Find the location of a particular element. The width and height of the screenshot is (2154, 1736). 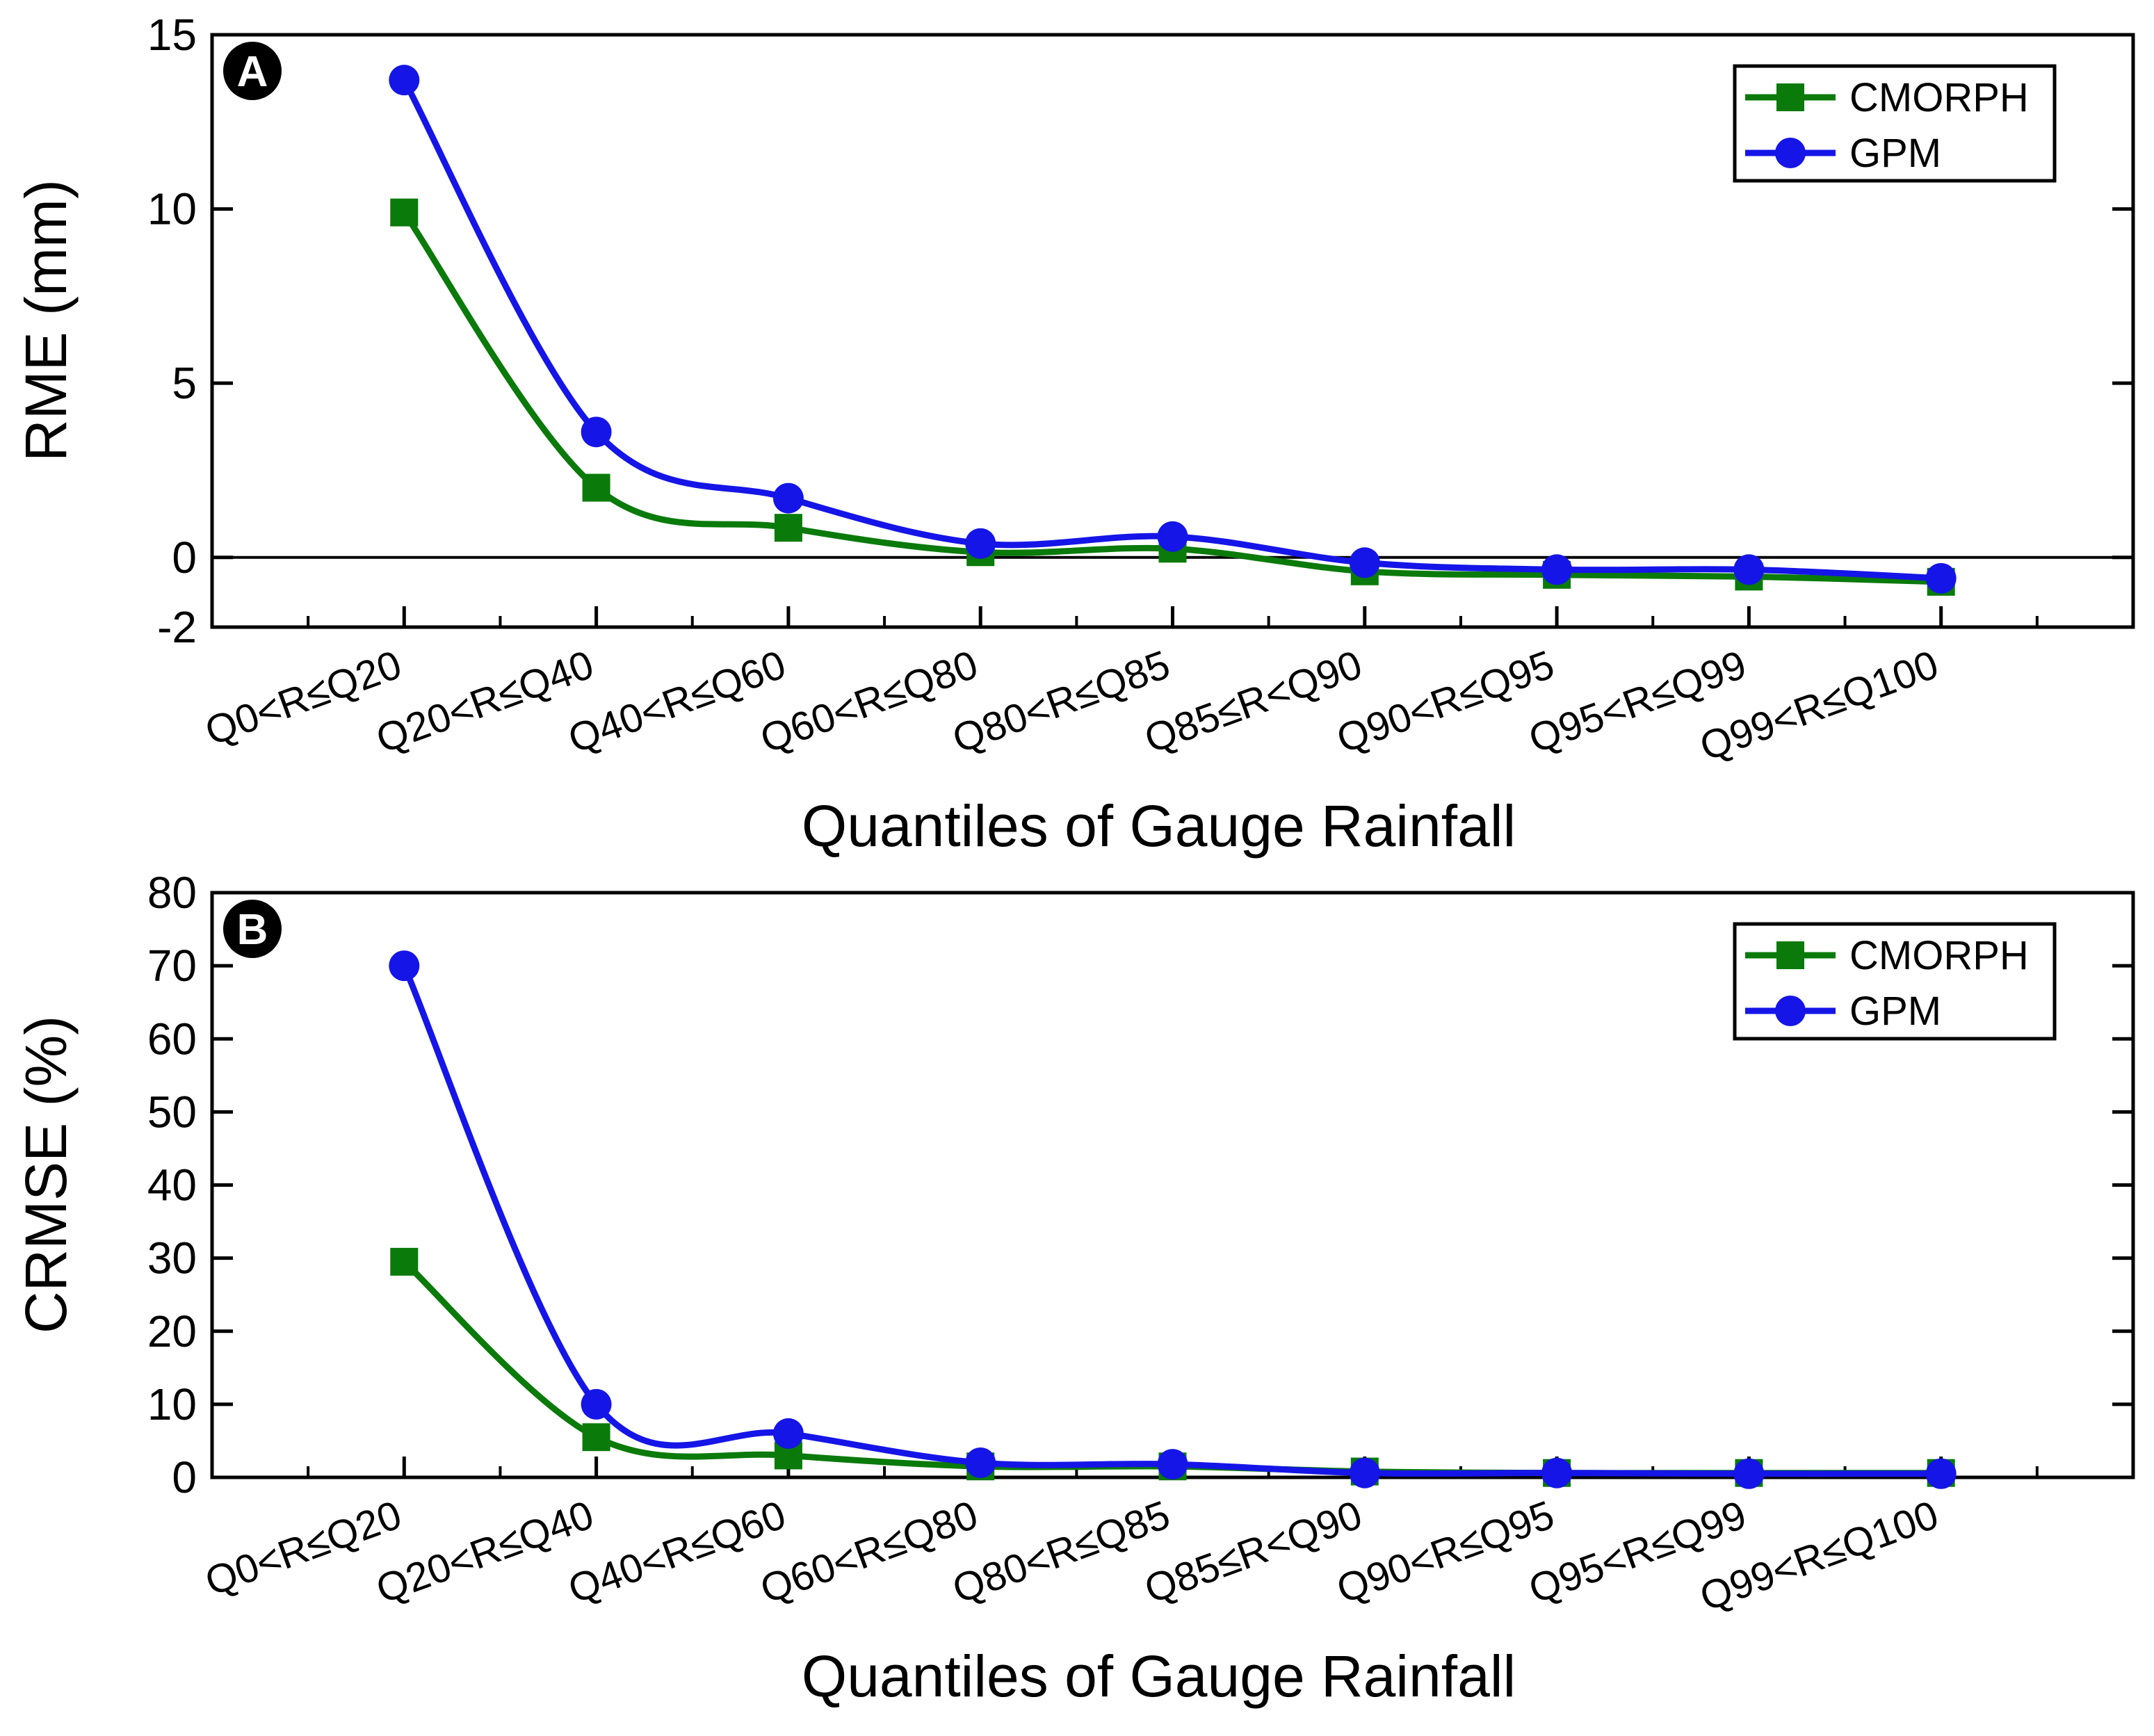

y-tick-label: -2 is located at coordinates (177, 627).